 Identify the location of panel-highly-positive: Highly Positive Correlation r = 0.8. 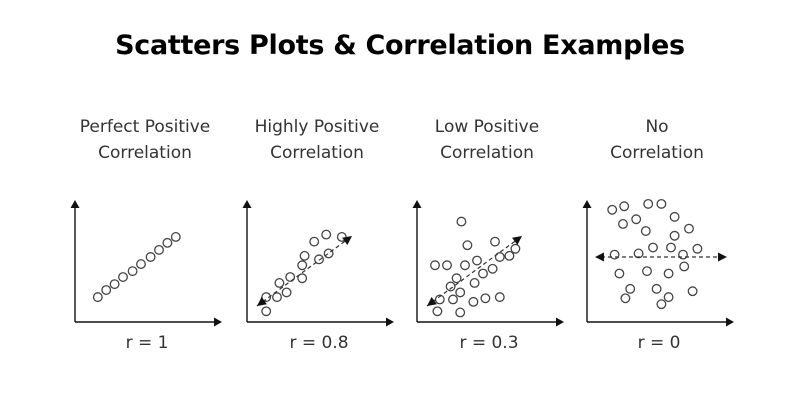
(317, 240).